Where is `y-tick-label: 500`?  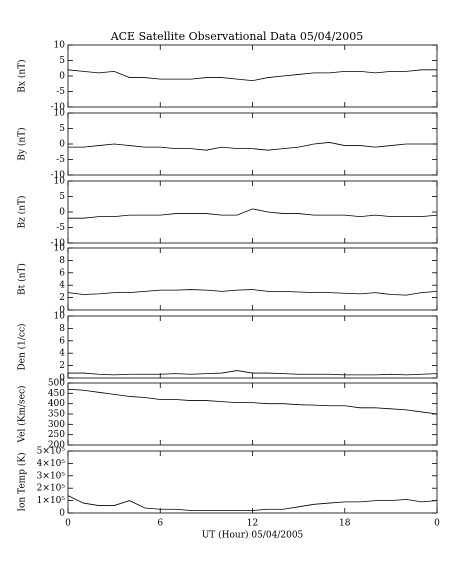 y-tick-label: 500 is located at coordinates (56, 384).